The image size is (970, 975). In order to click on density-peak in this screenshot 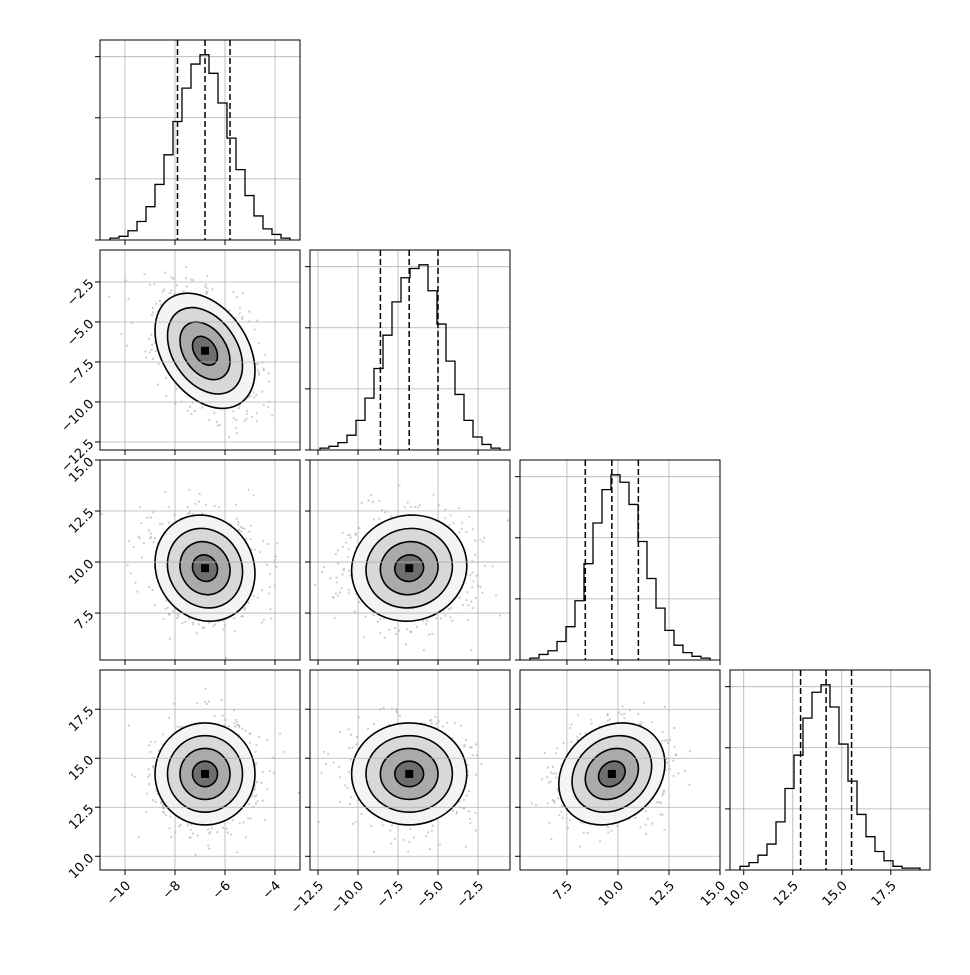, I will do `click(205, 568)`.